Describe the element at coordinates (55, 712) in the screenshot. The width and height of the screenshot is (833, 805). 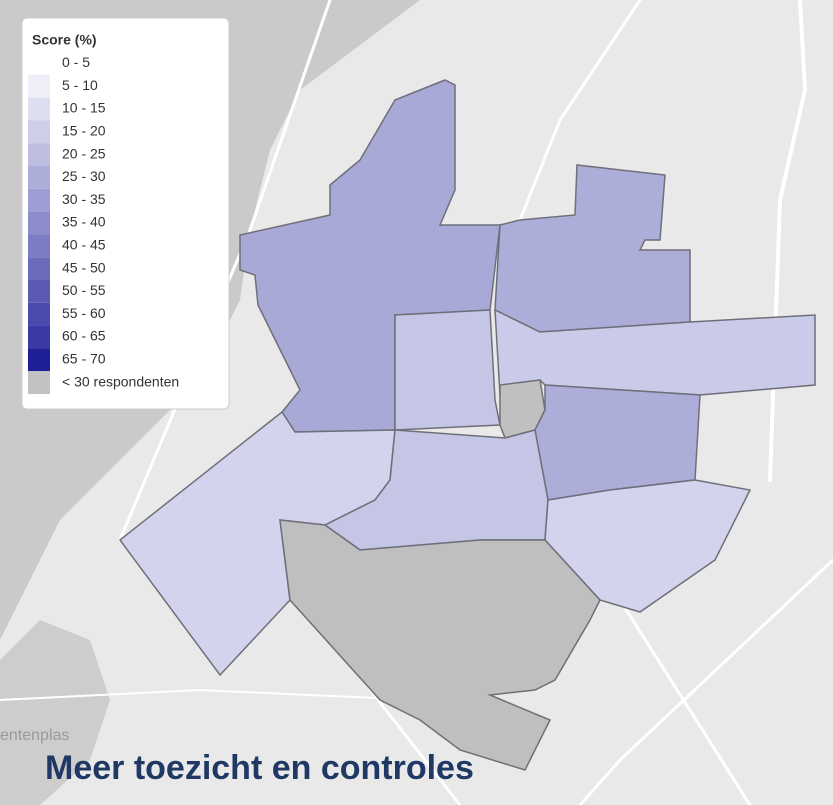
I see `water` at that location.